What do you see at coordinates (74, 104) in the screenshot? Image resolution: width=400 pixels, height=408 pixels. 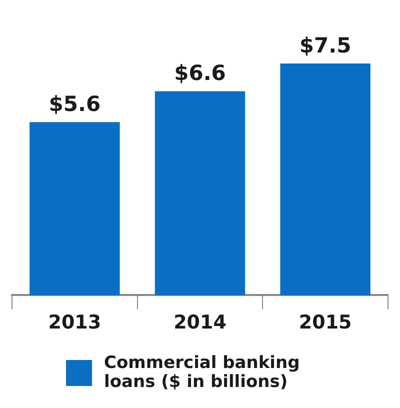 I see `data-label: $5.6` at bounding box center [74, 104].